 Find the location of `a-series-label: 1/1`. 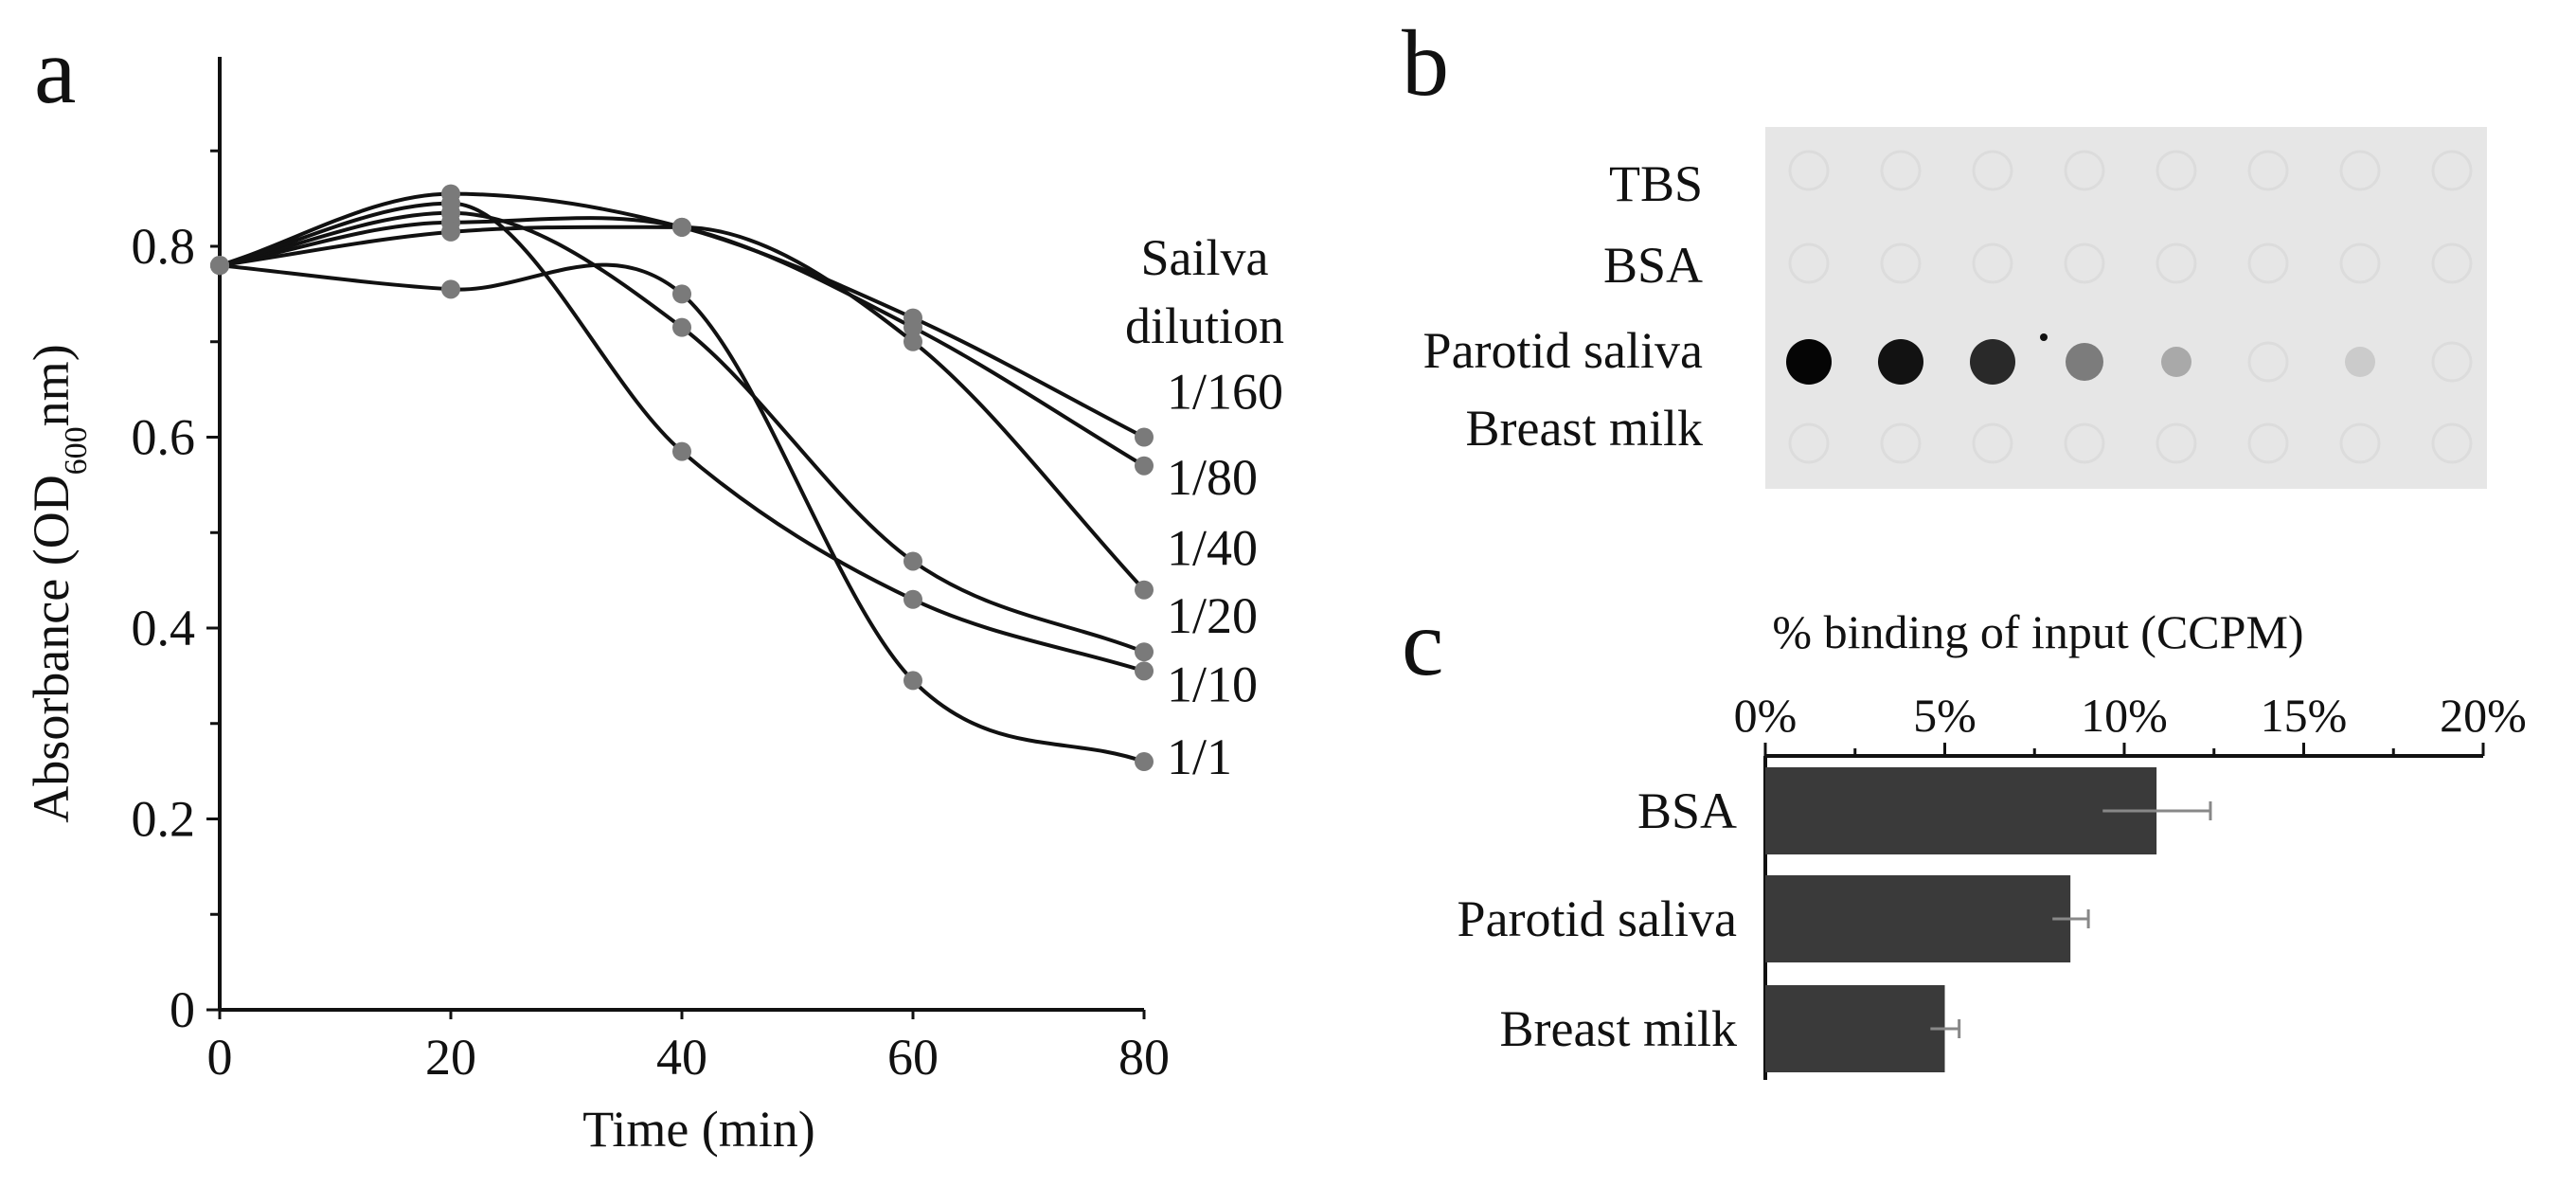

a-series-label: 1/1 is located at coordinates (1199, 756).